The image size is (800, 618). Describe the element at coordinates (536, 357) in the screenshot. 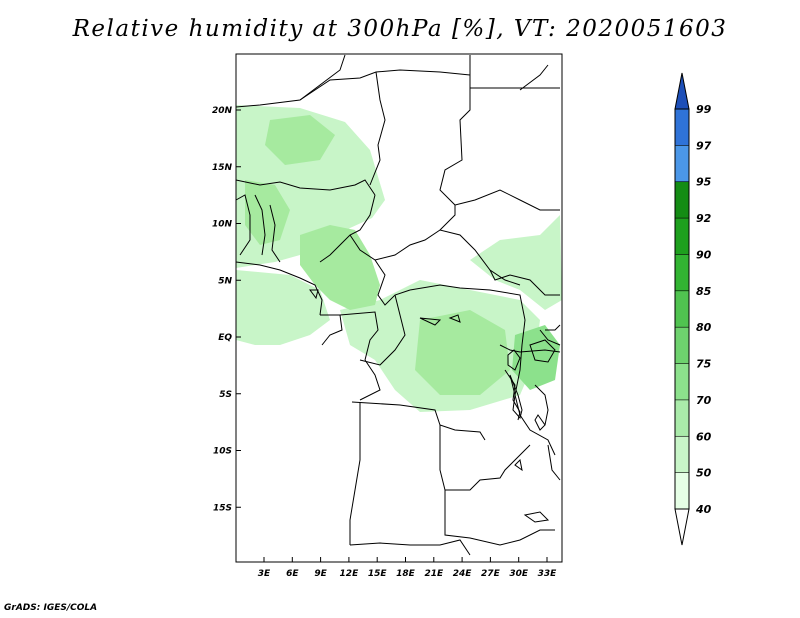

I see `humidity-area-lakes-core` at that location.